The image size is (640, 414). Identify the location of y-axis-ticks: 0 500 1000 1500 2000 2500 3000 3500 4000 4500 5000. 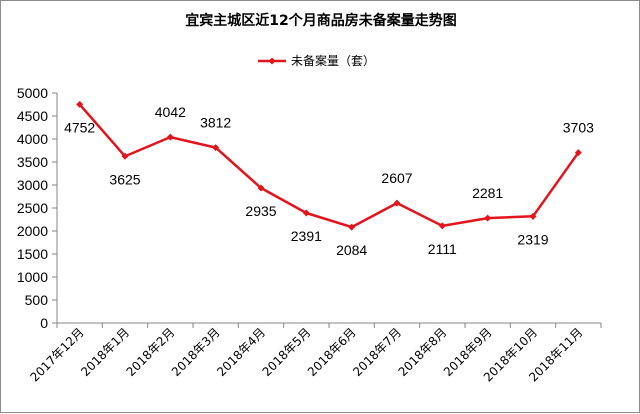
(32, 208).